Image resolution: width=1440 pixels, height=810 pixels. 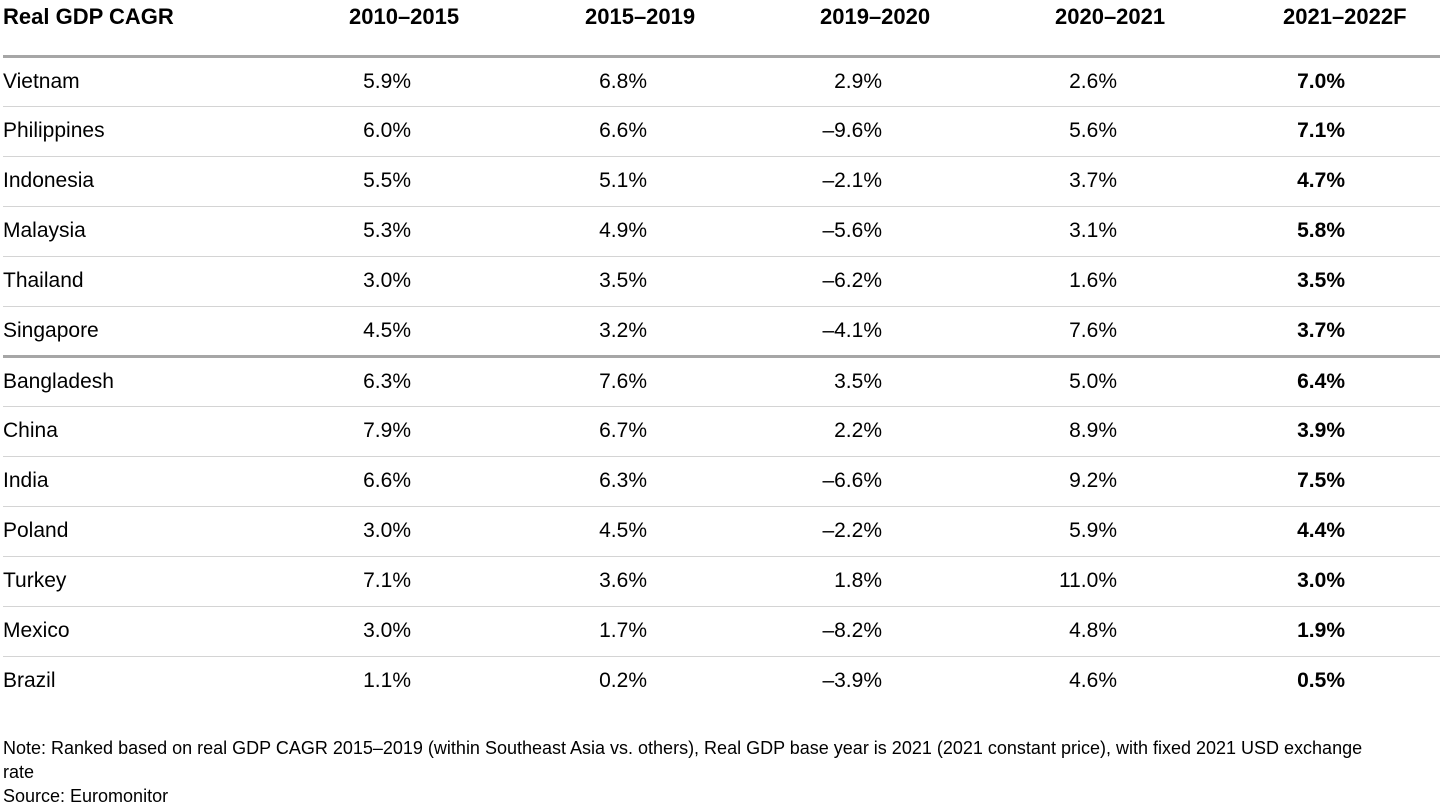 I want to click on value-cell-2020-2021: 8.9%, so click(x=1093, y=430).